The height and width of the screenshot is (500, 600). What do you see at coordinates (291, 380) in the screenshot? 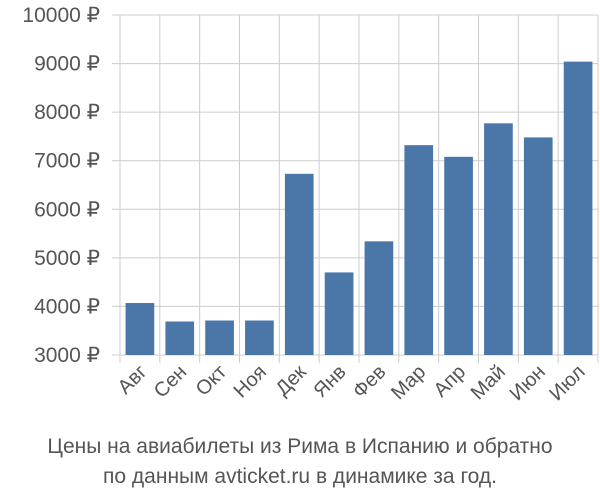
I see `x-tick-label: Дек` at bounding box center [291, 380].